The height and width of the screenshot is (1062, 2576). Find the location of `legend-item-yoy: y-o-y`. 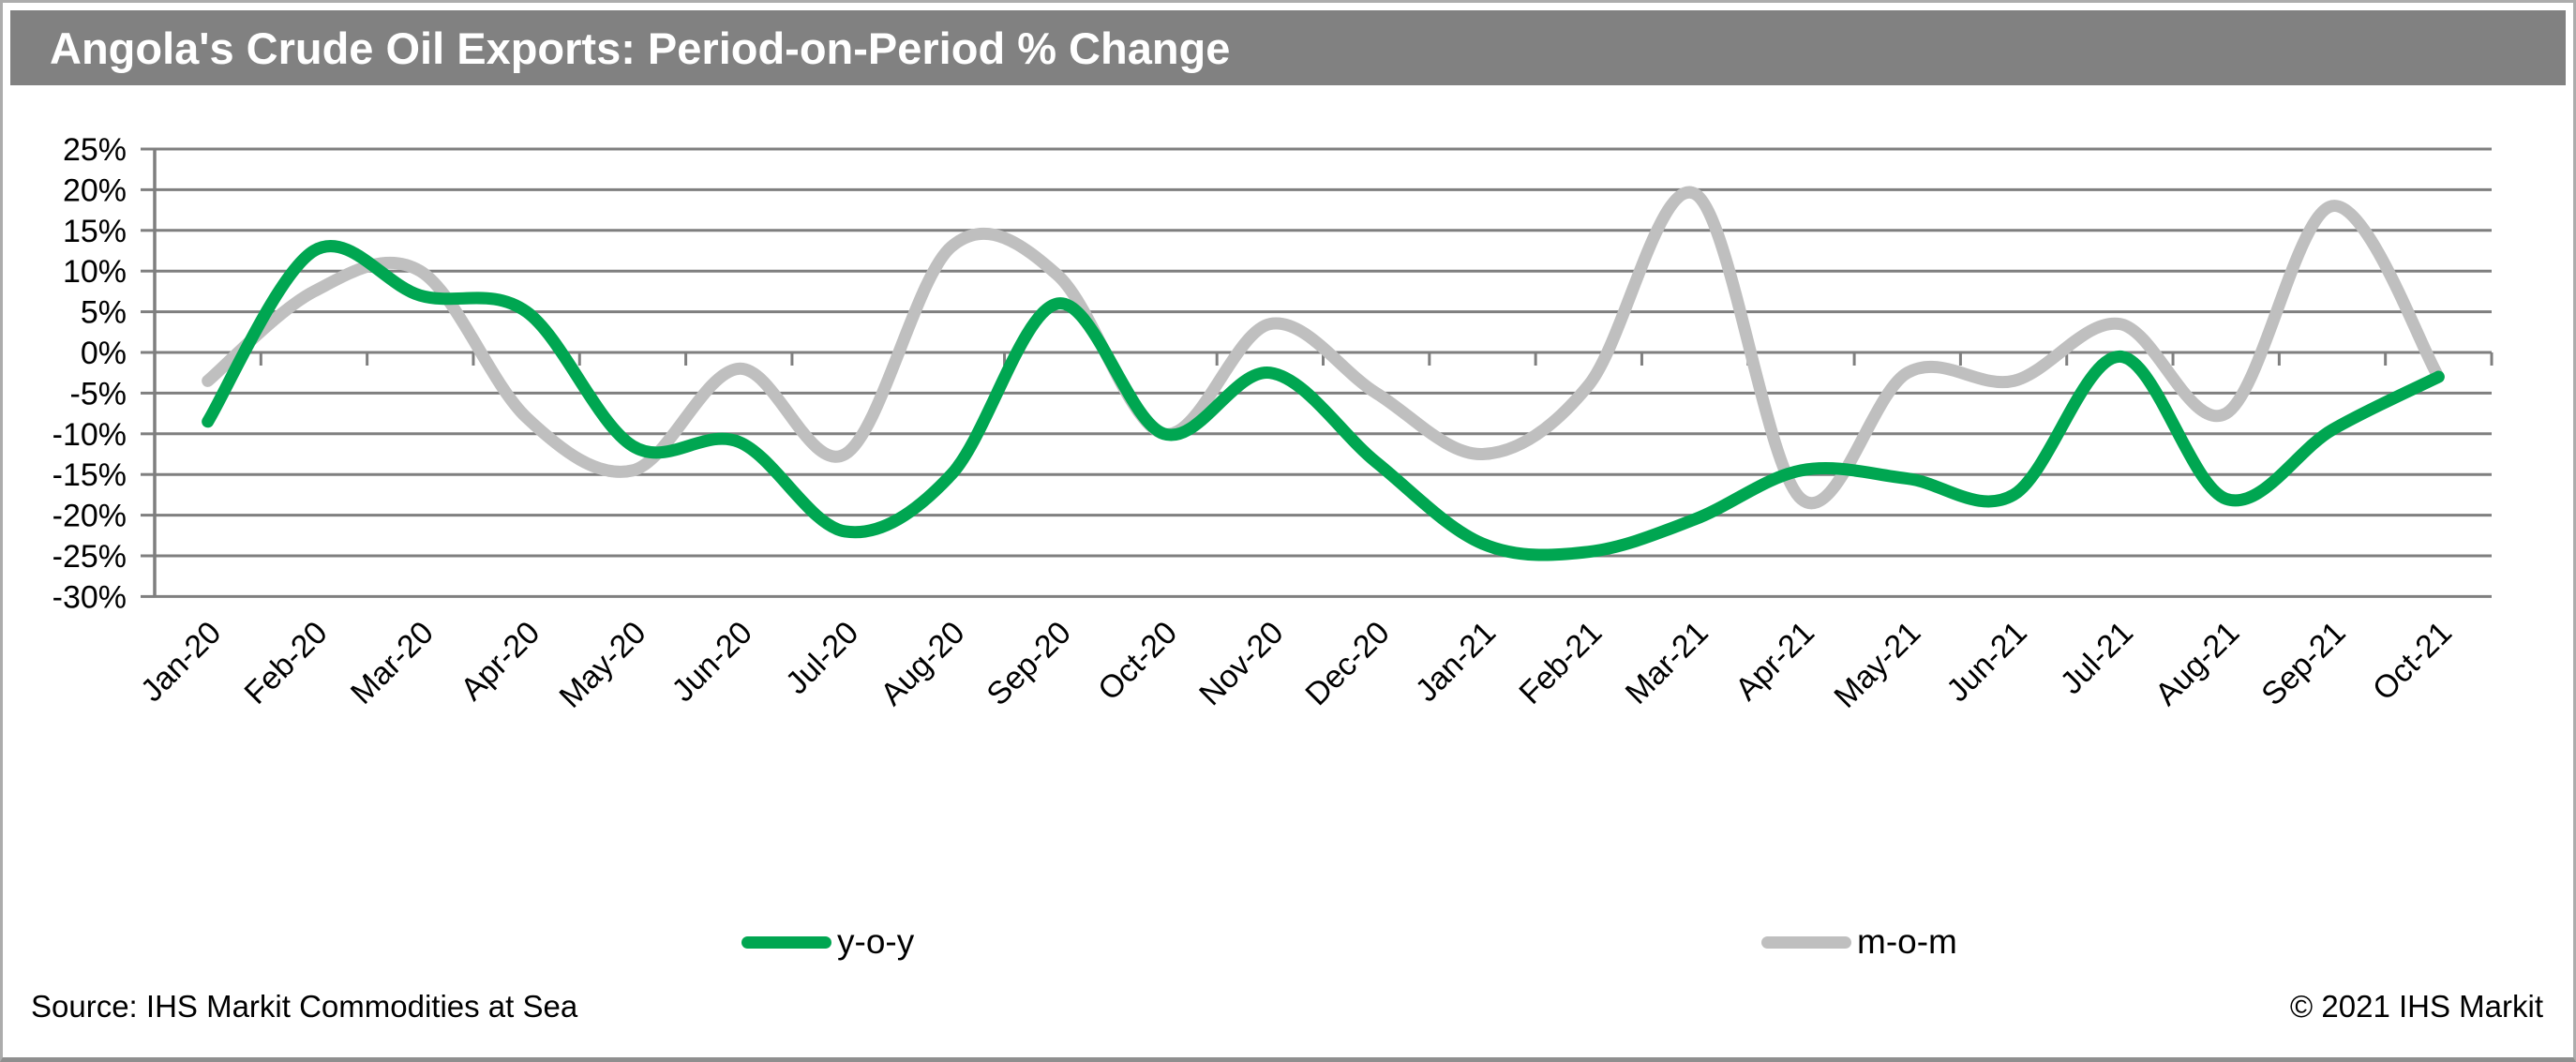

legend-item-yoy: y-o-y is located at coordinates (828, 942).